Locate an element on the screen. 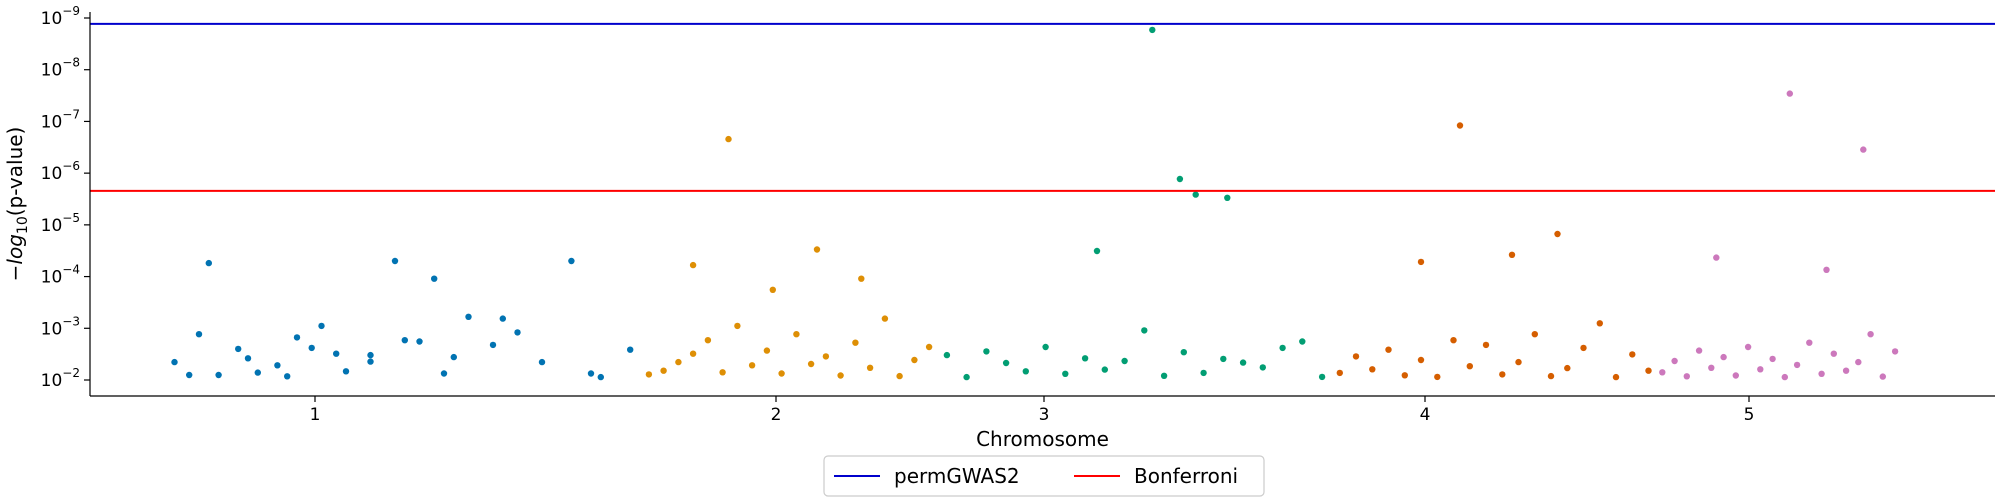 The image size is (2000, 500). legend: permGWAS2 Bonferroni is located at coordinates (1044, 476).